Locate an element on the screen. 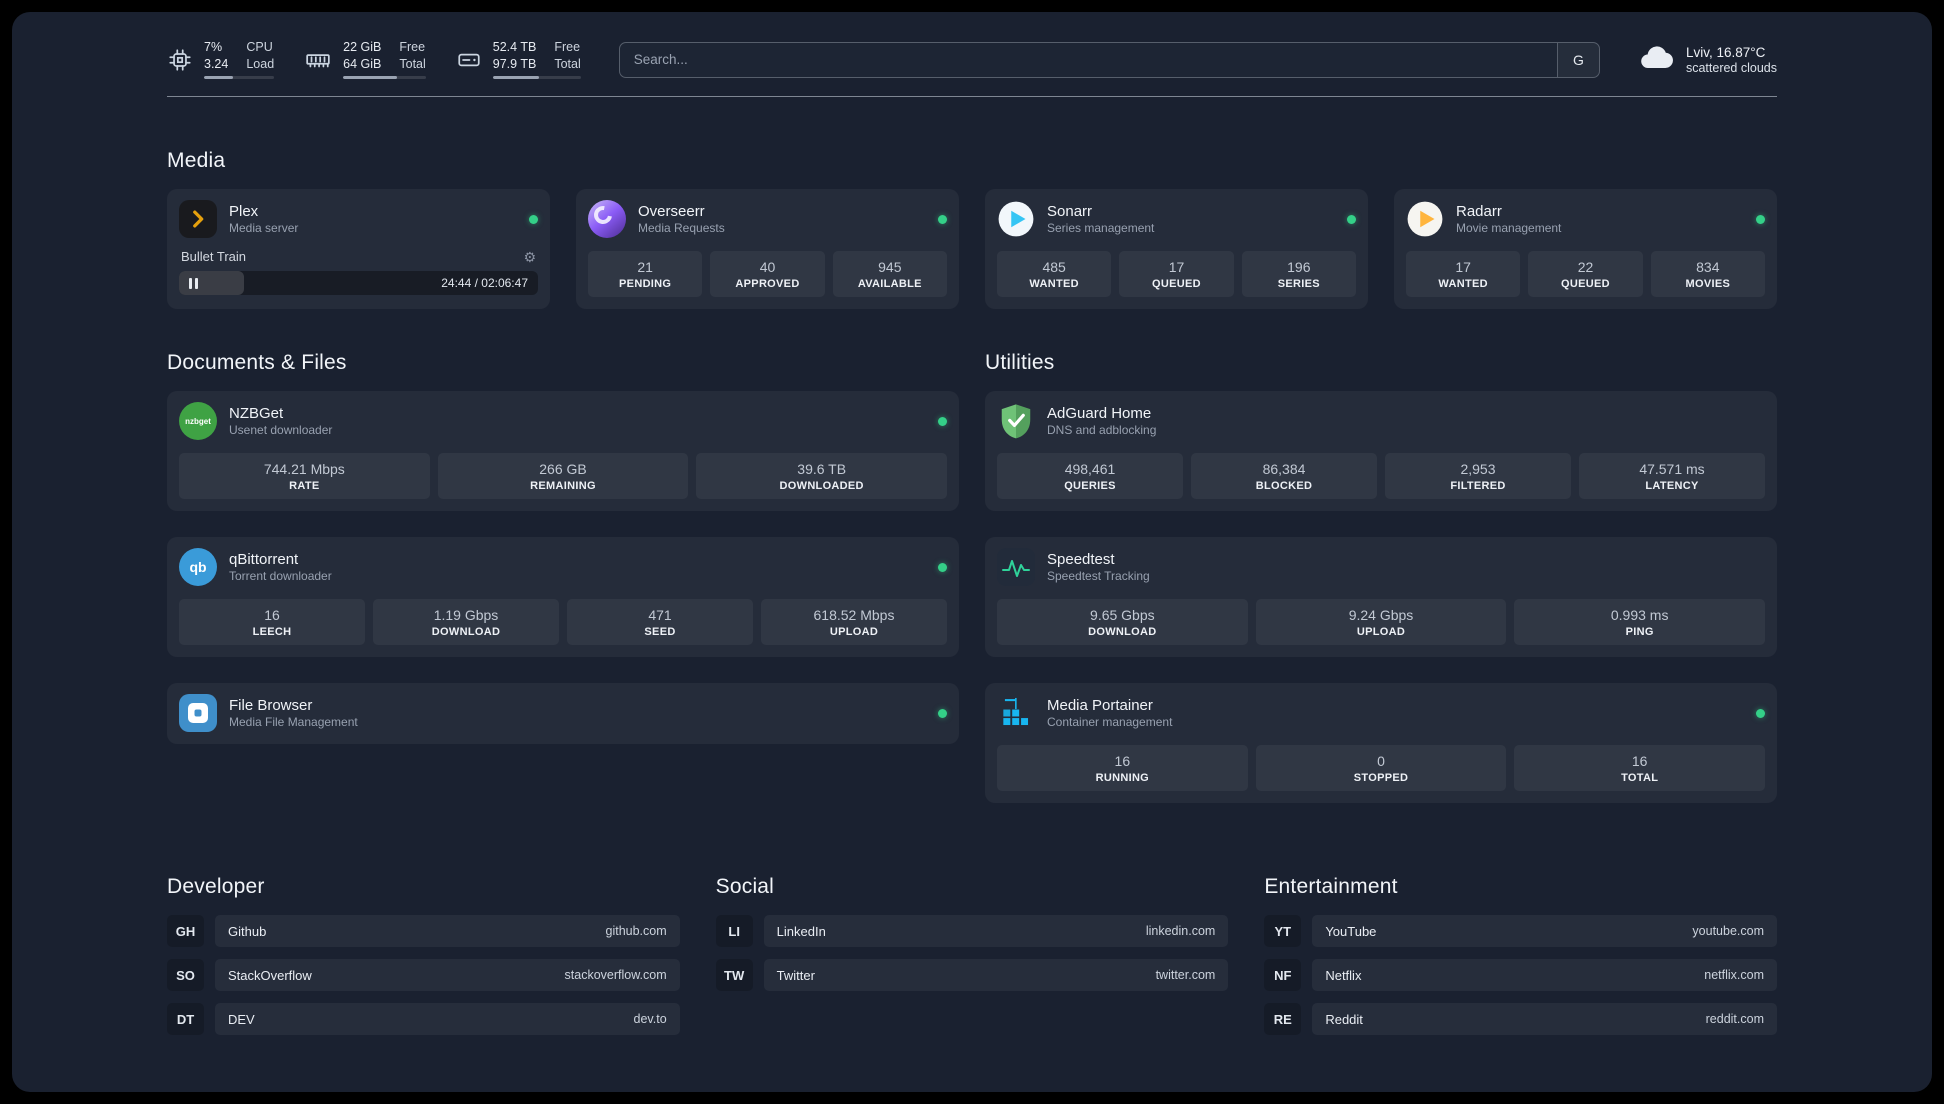 The width and height of the screenshot is (1944, 1104). section-title-entertainment: Entertainment is located at coordinates (1331, 887).